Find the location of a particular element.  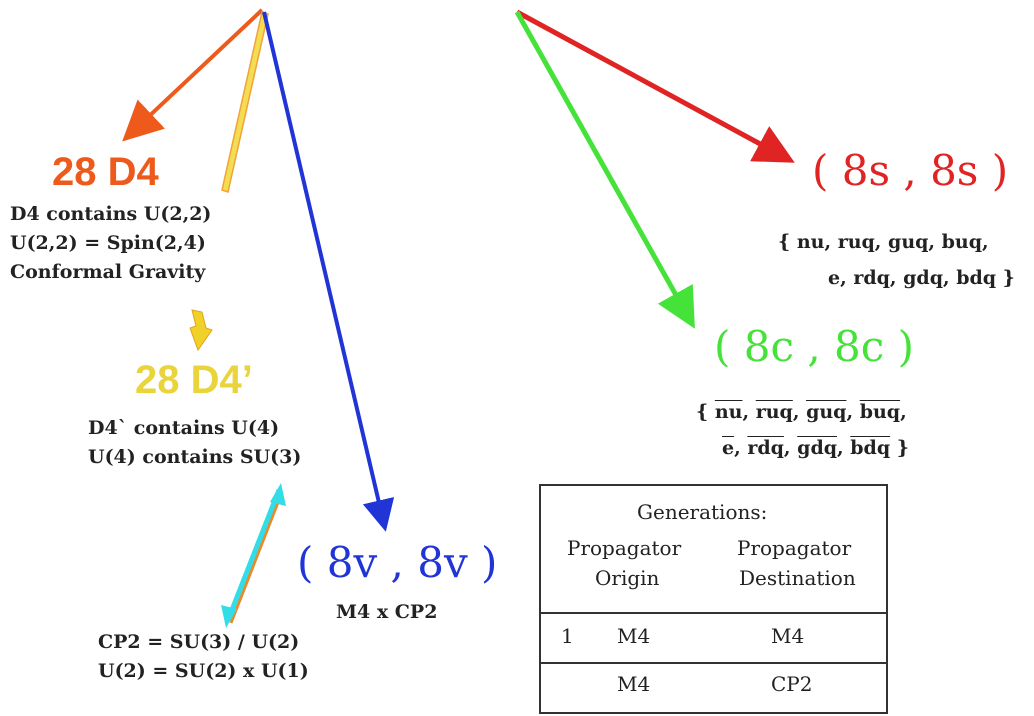

col2-header-line-2: Destination is located at coordinates (797, 578).